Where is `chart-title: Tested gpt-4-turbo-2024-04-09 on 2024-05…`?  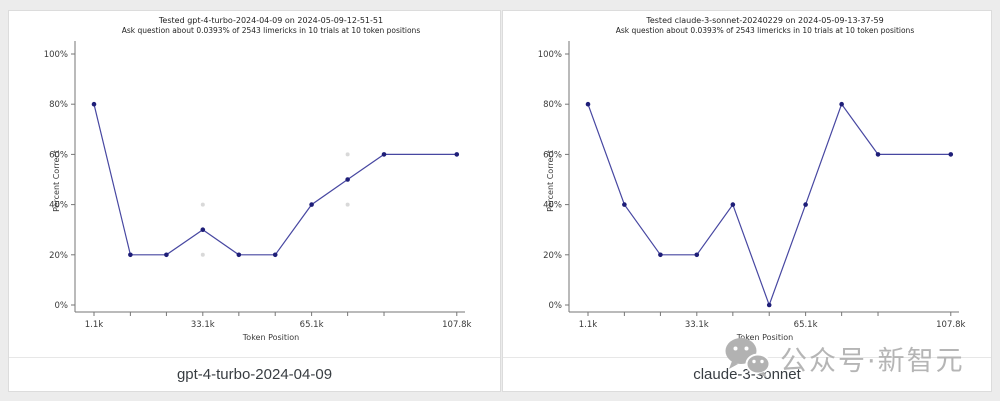 chart-title: Tested gpt-4-turbo-2024-04-09 on 2024-05… is located at coordinates (271, 20).